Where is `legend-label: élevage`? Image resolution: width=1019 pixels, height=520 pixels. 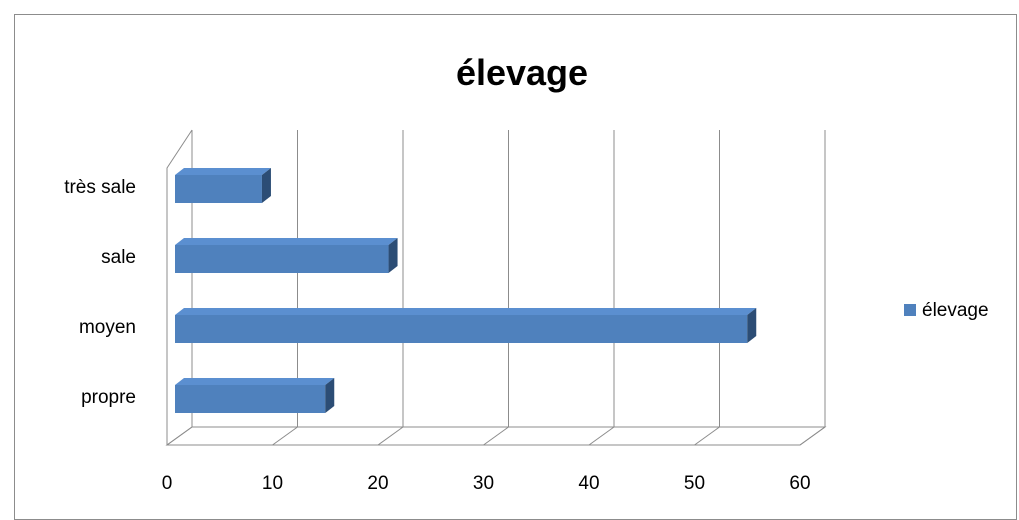
legend-label: élevage is located at coordinates (955, 310).